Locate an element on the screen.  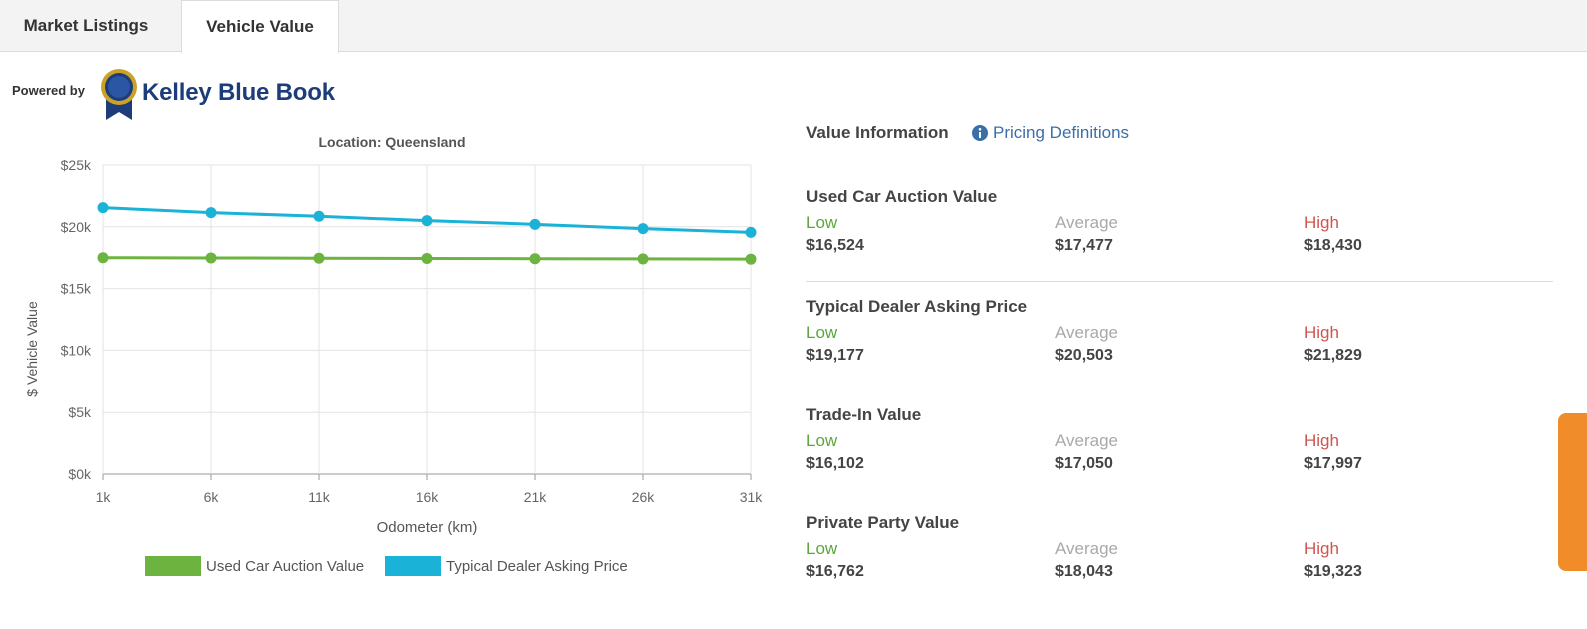
average-value: $20,503 is located at coordinates (1084, 355).